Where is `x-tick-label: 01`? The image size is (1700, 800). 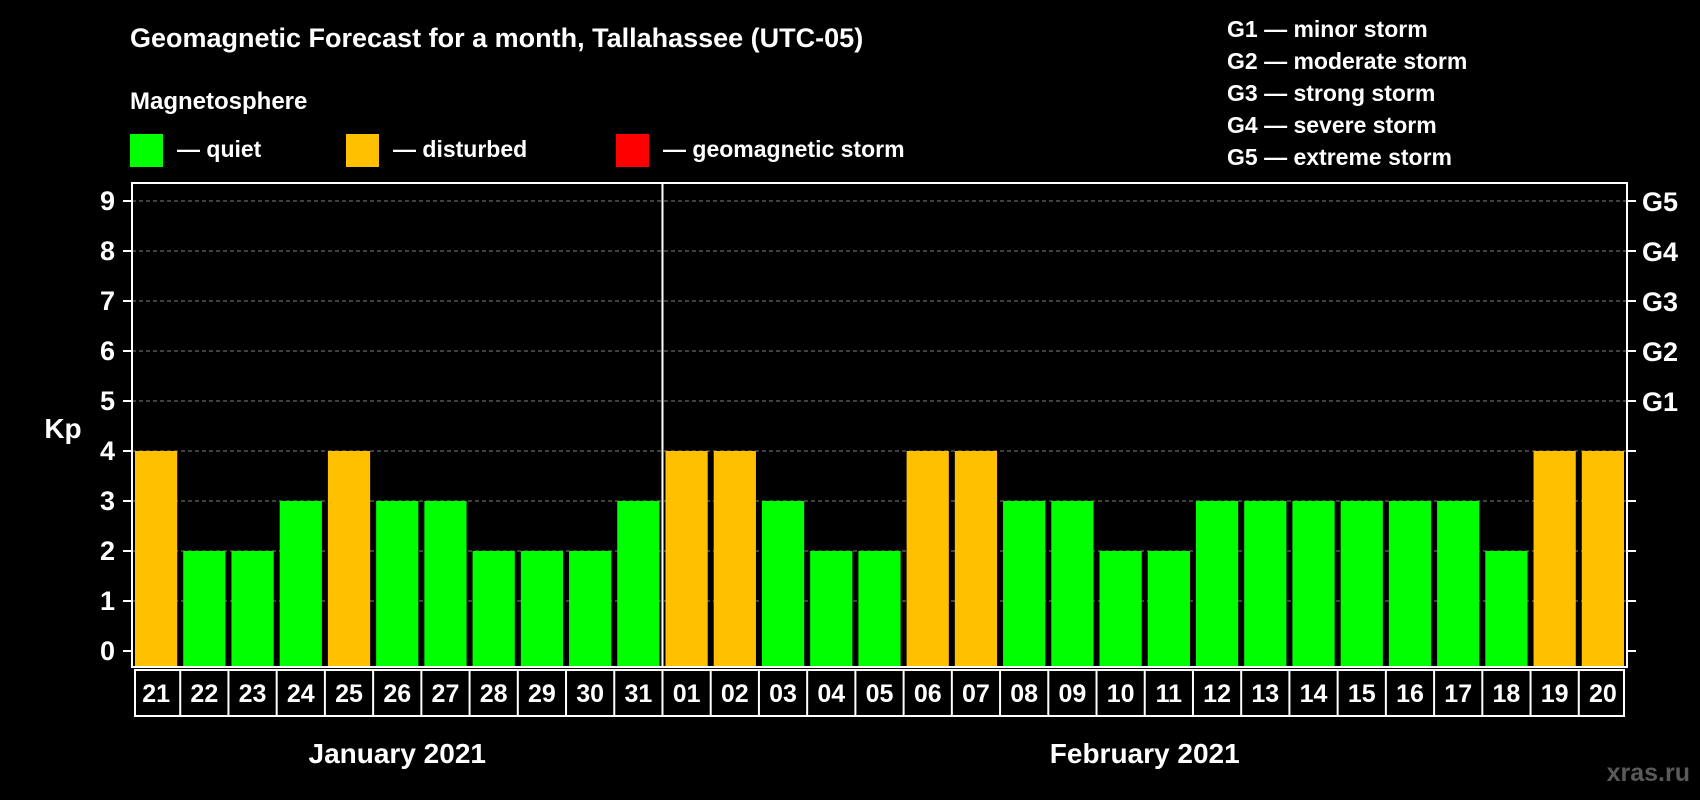 x-tick-label: 01 is located at coordinates (687, 694).